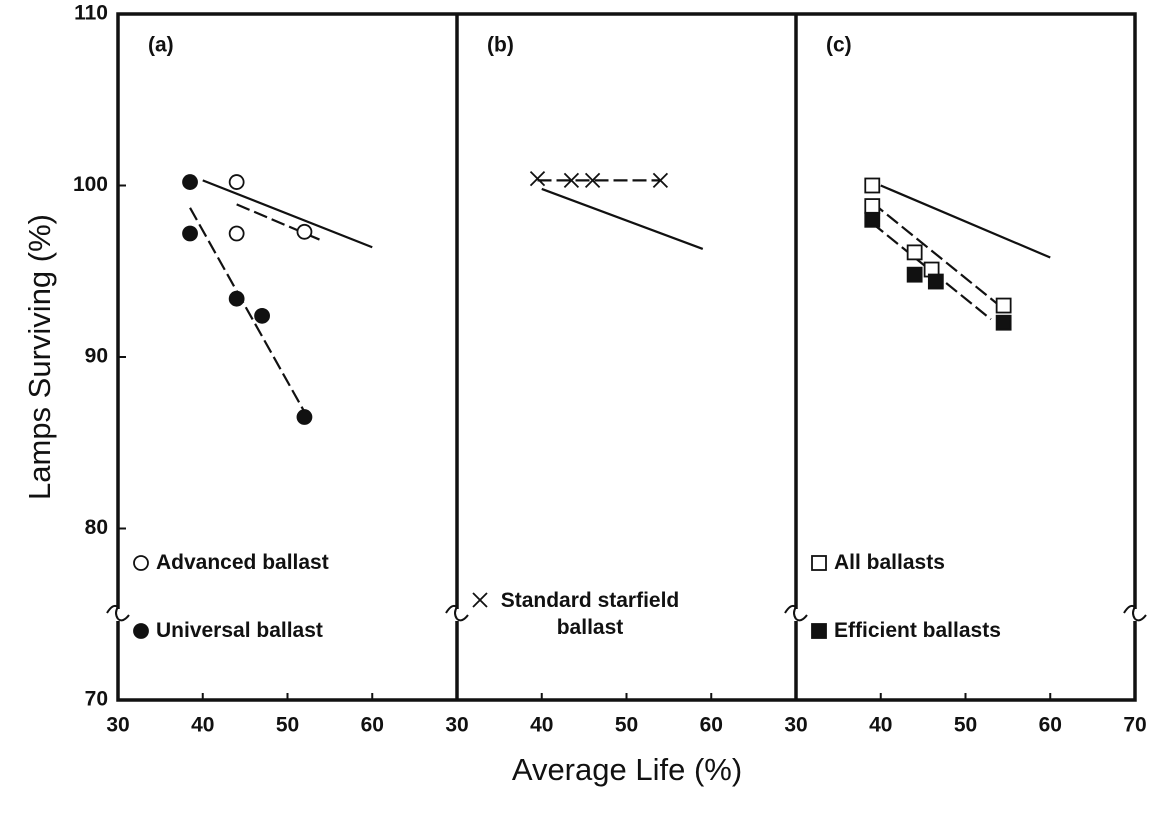 This screenshot has height=816, width=1161. I want to click on y-tick-label: 70, so click(96, 699).